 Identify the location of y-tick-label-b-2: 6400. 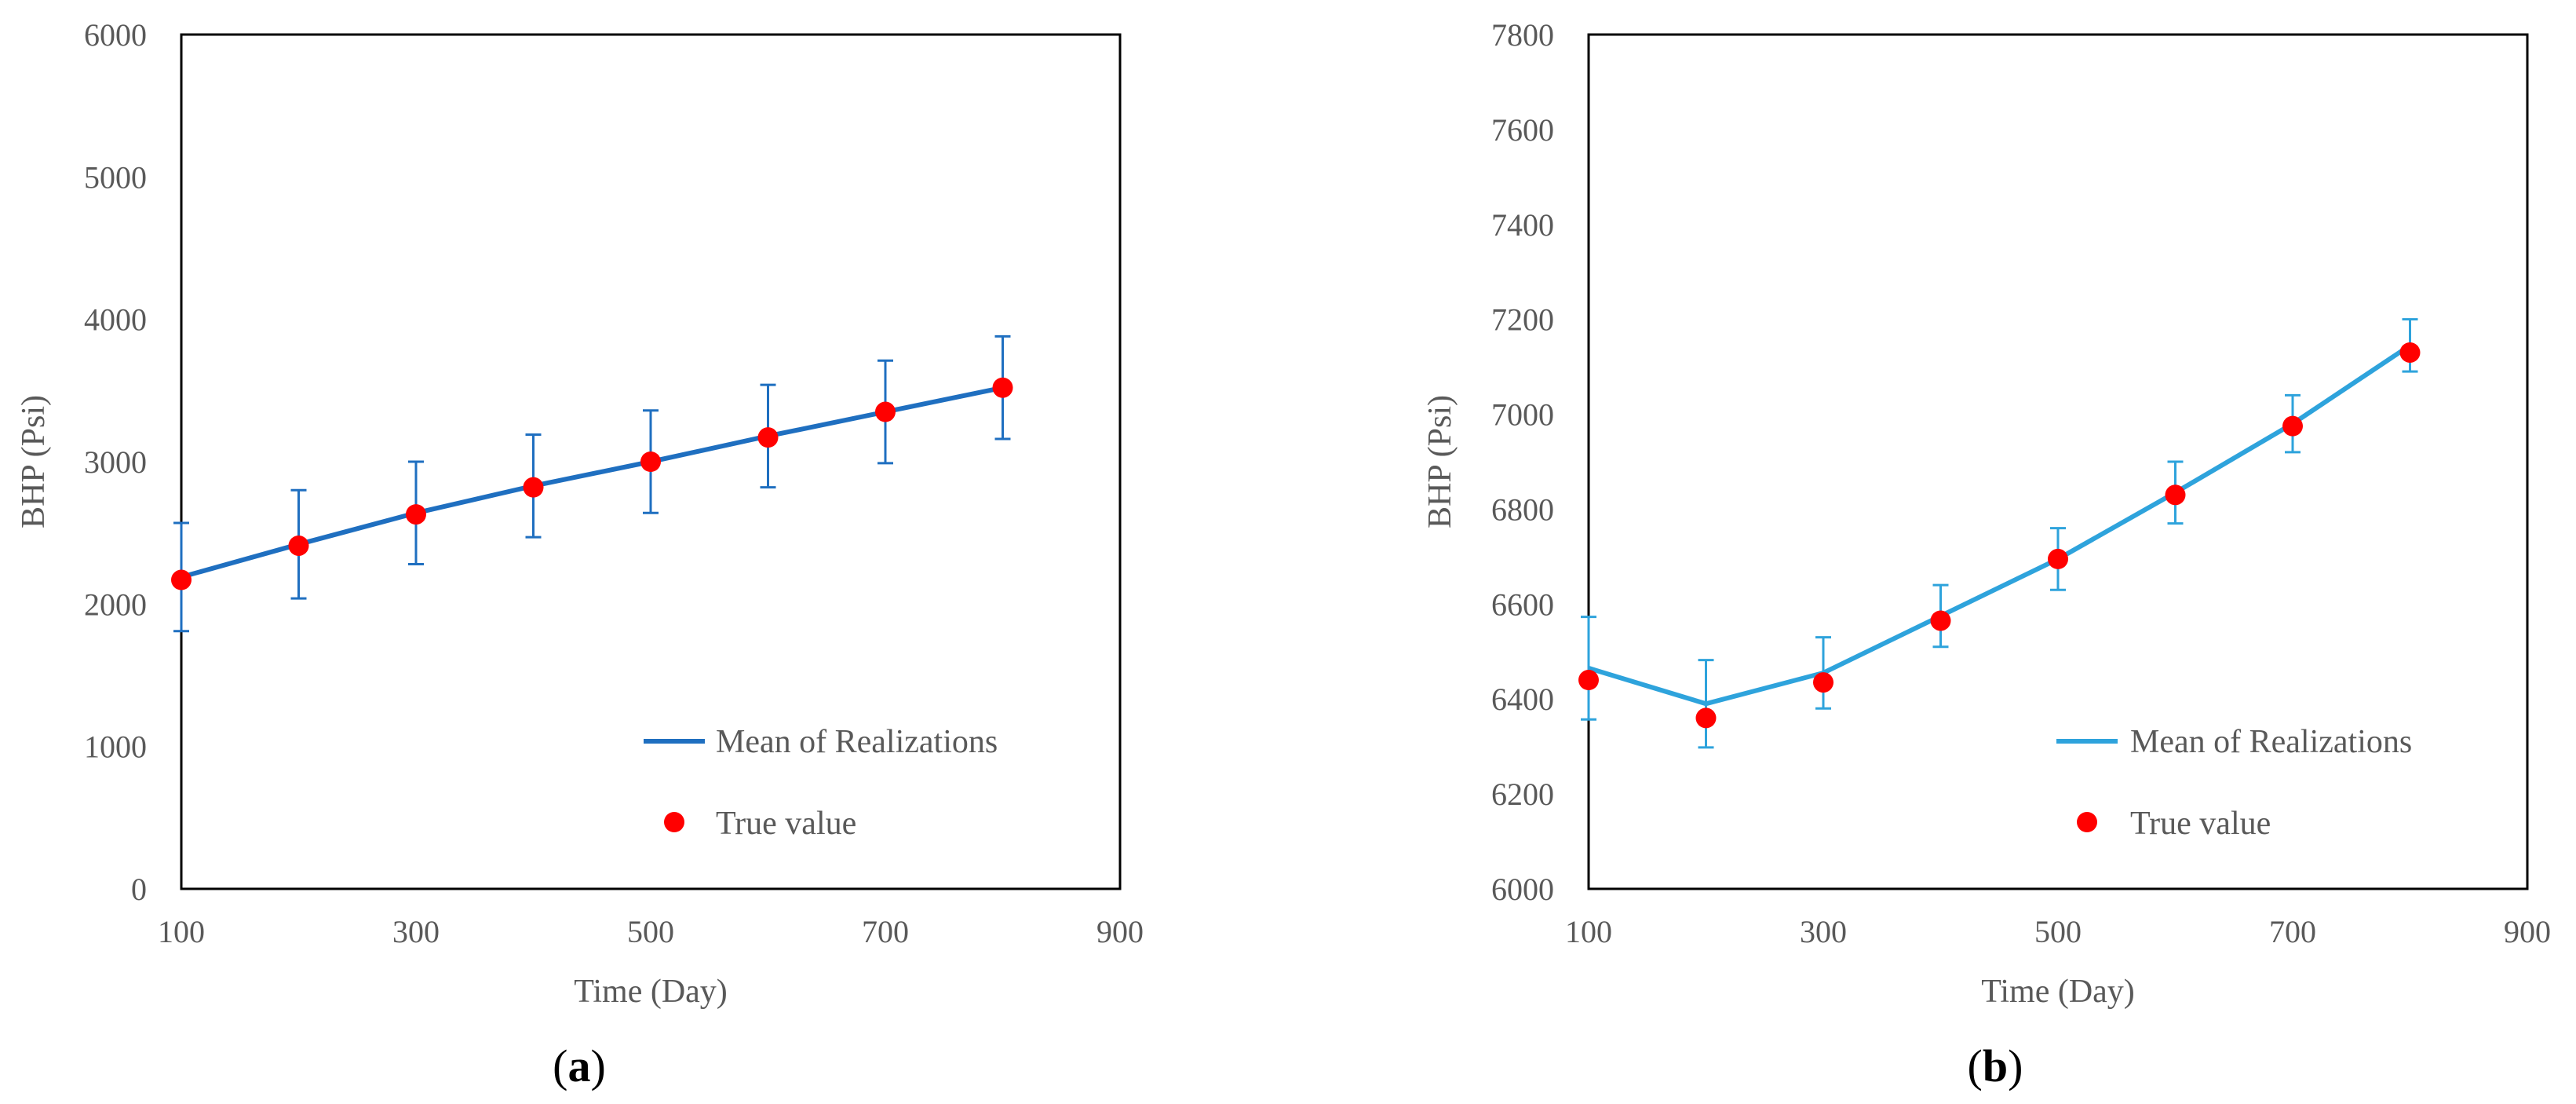
(1522, 700).